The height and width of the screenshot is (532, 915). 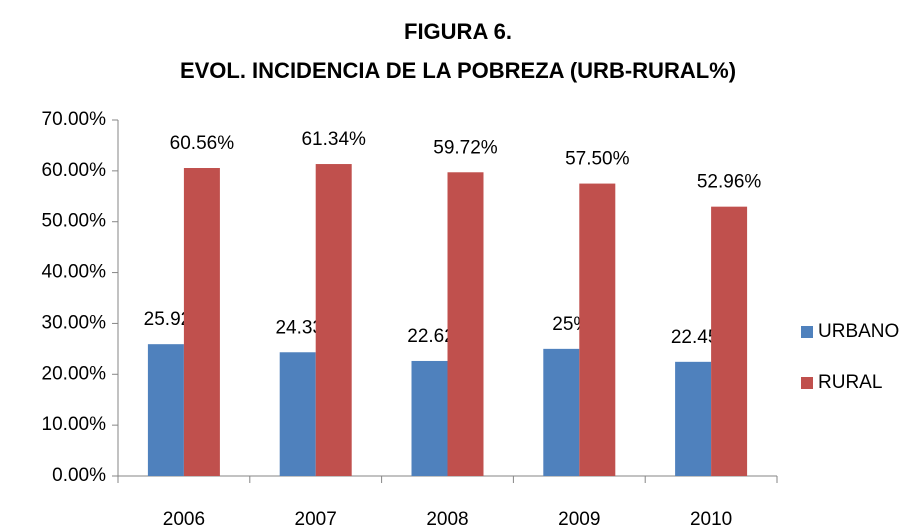 I want to click on legend-label: URBANO, so click(x=858, y=331).